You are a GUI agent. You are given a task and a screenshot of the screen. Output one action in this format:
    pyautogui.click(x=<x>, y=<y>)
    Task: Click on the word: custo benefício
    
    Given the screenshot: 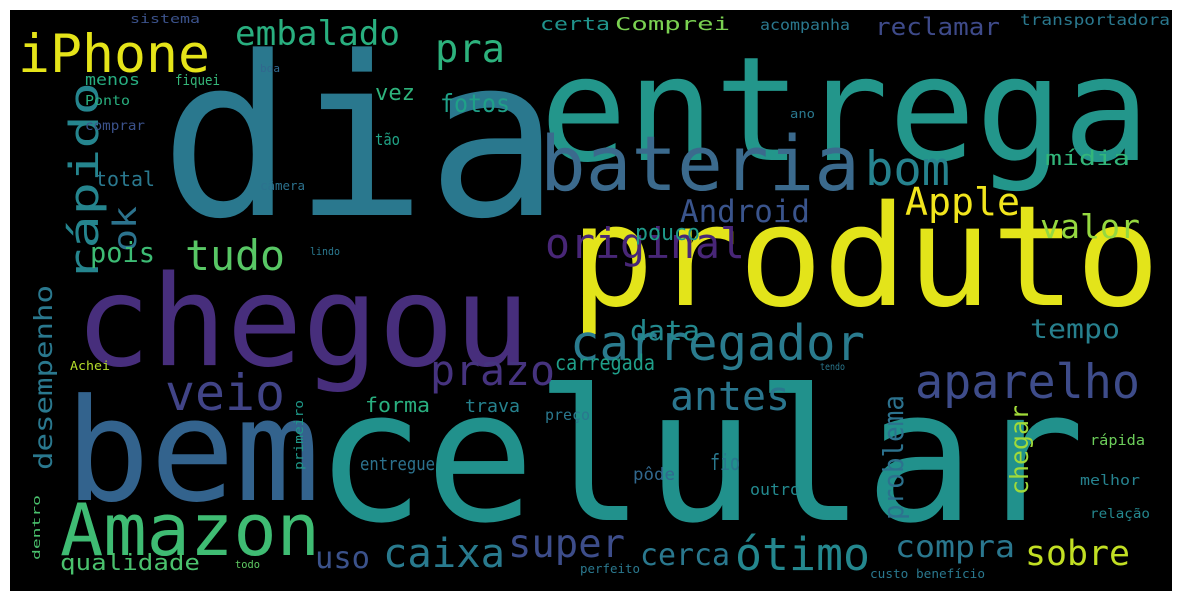 What is the action you would take?
    pyautogui.click(x=927, y=574)
    